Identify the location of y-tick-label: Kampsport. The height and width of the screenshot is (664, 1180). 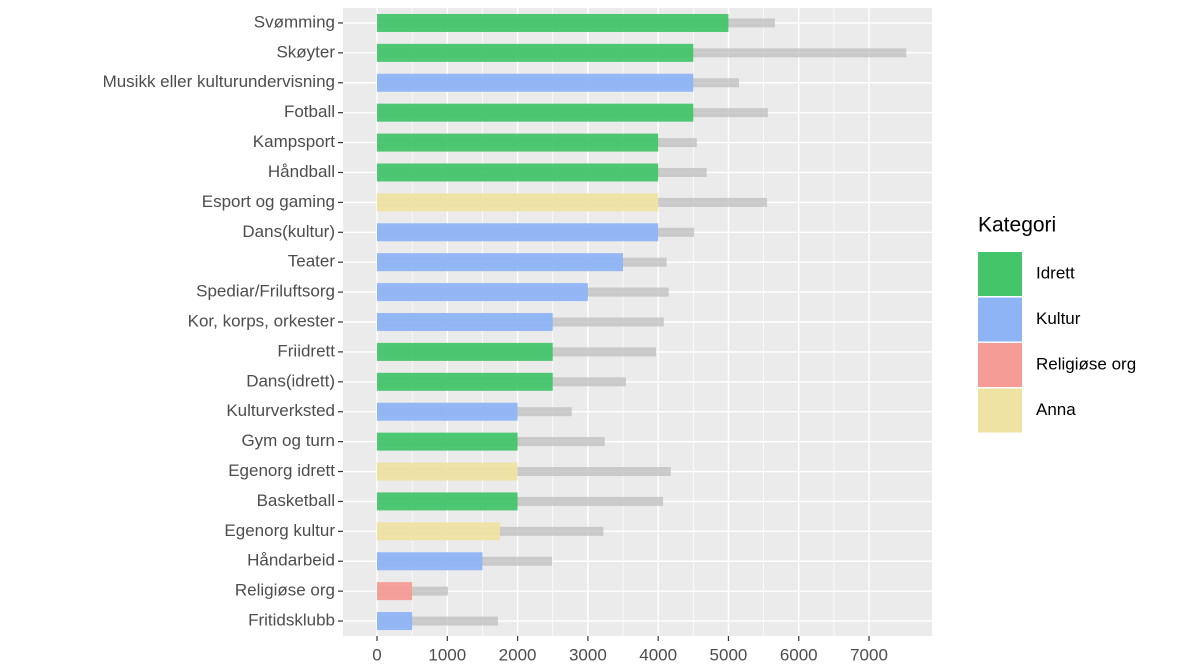
(294, 141).